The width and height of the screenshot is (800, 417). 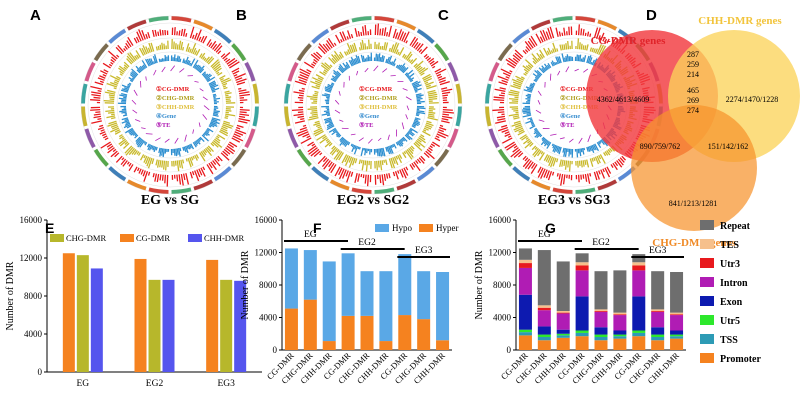 I want to click on bar-cg-dmr, so click(x=68, y=312).